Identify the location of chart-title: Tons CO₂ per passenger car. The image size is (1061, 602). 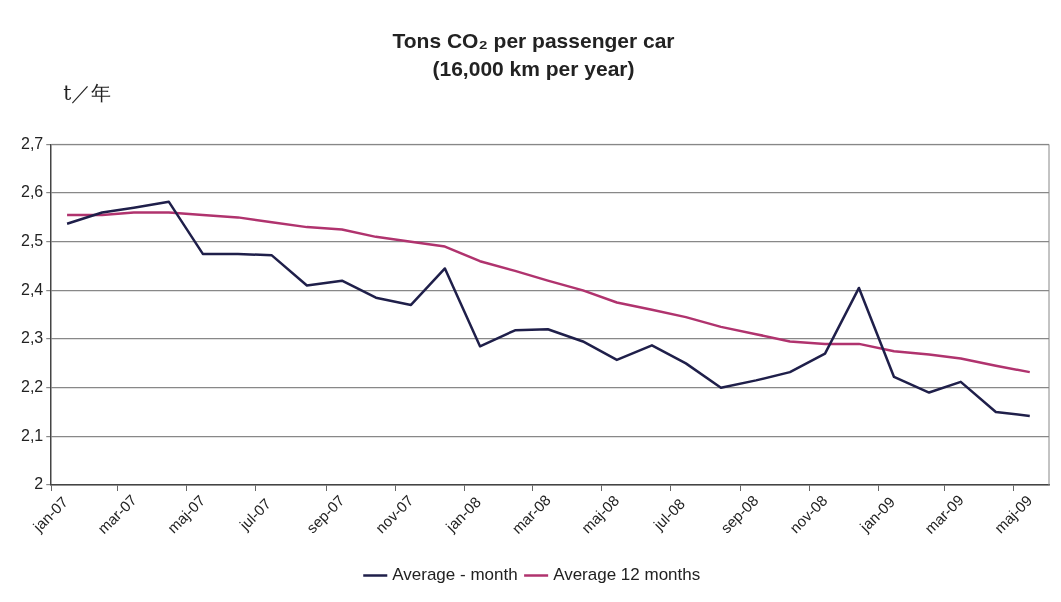
(533, 41).